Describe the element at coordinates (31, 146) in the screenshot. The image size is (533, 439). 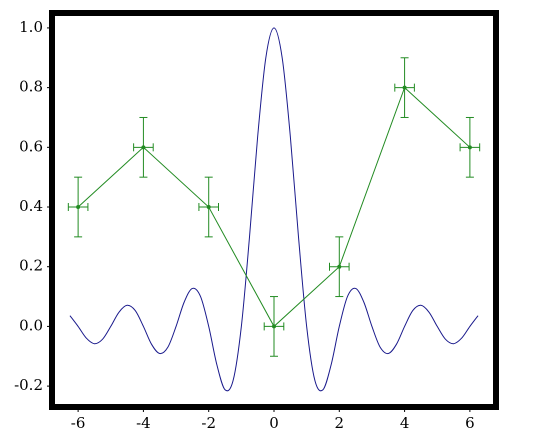
I see `y-tick-label: 0.6` at that location.